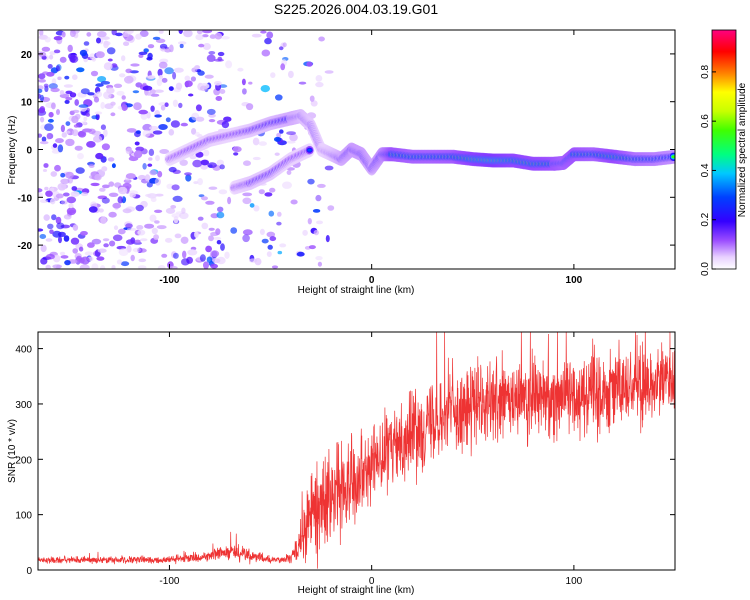  What do you see at coordinates (23, 350) in the screenshot?
I see `y-tick-label: 400` at bounding box center [23, 350].